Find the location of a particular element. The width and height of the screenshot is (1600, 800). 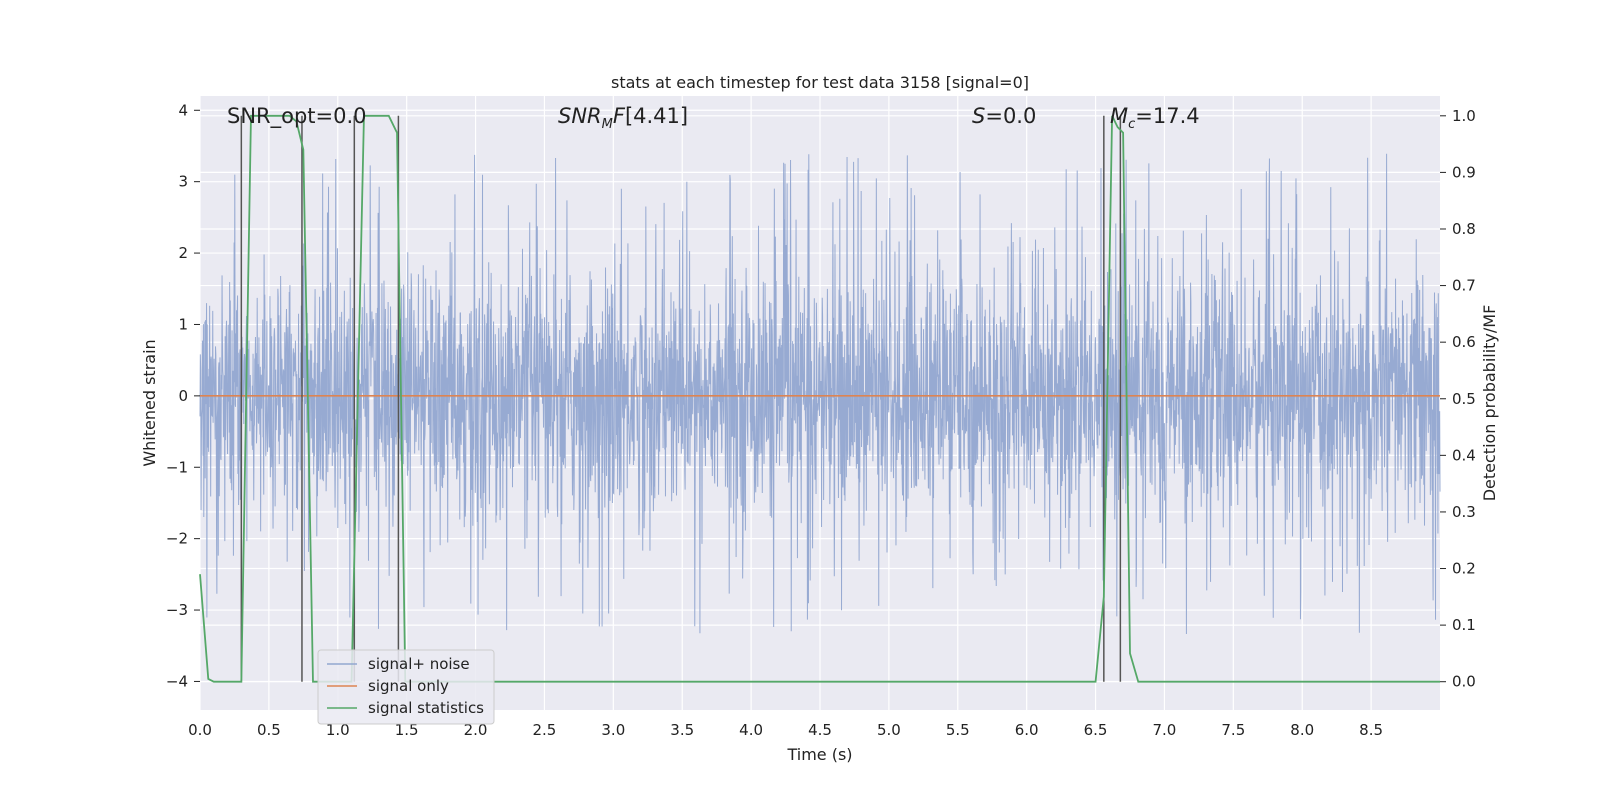

x-tick-label: 8.0 is located at coordinates (1302, 730).